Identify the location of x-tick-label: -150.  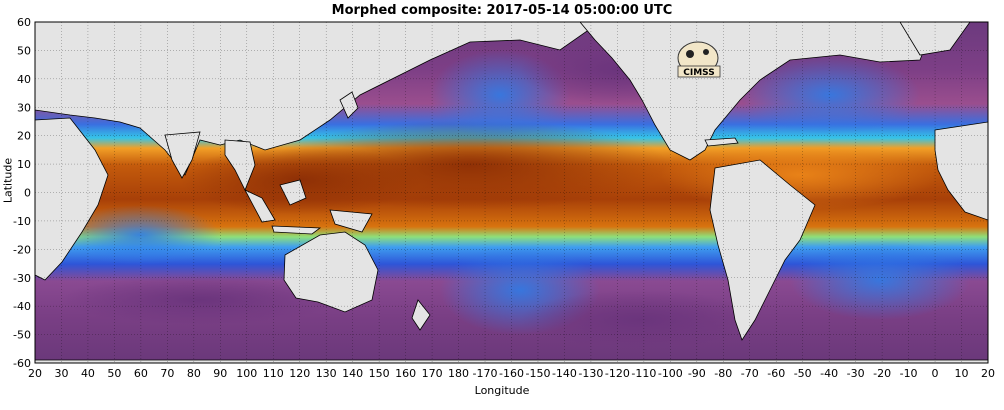
(537, 373).